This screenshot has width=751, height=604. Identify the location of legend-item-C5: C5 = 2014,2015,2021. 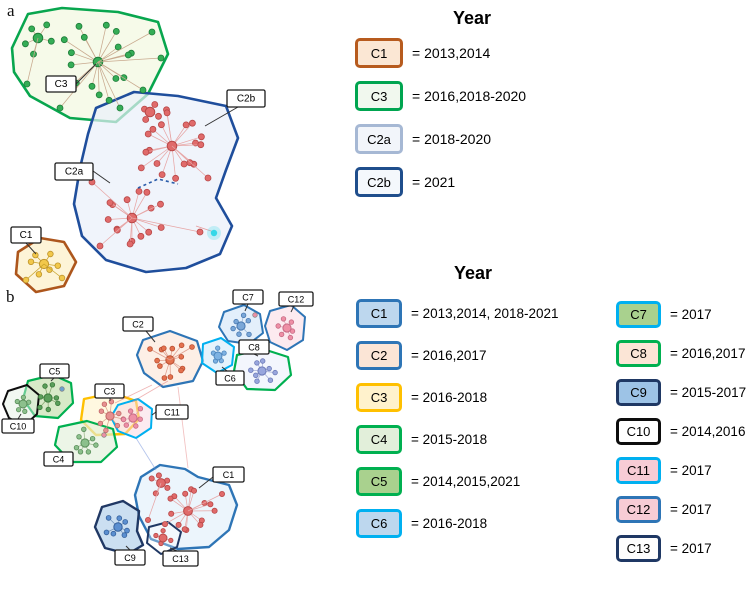
(457, 481).